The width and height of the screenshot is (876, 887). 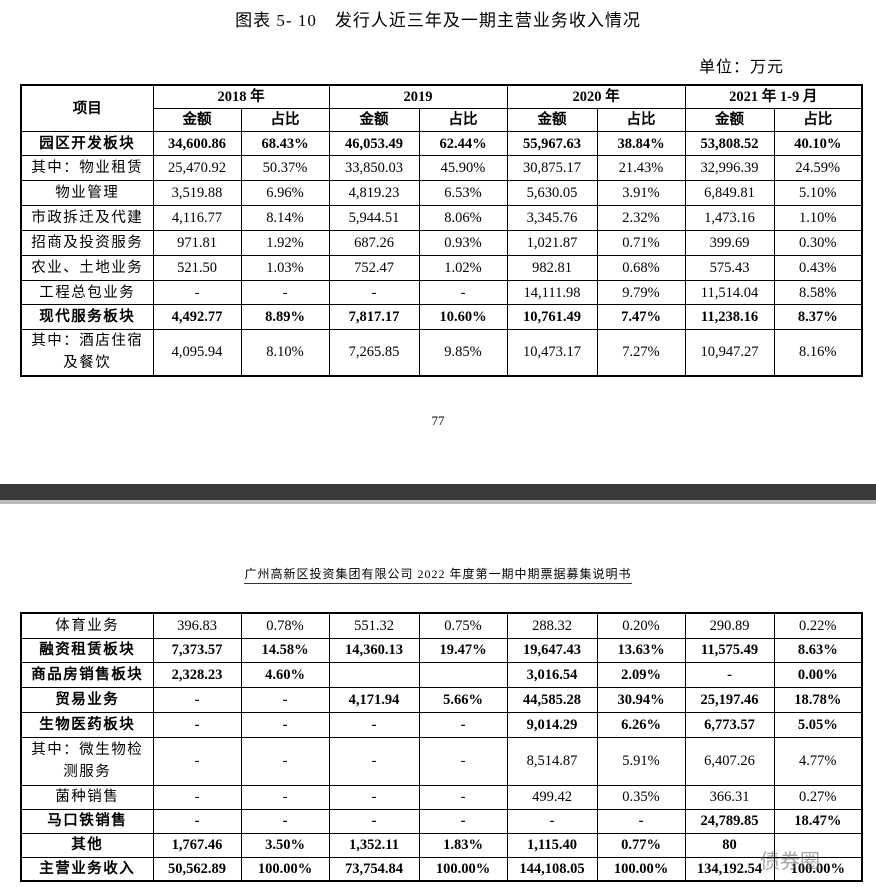 I want to click on cell: 4.77%, so click(x=818, y=761).